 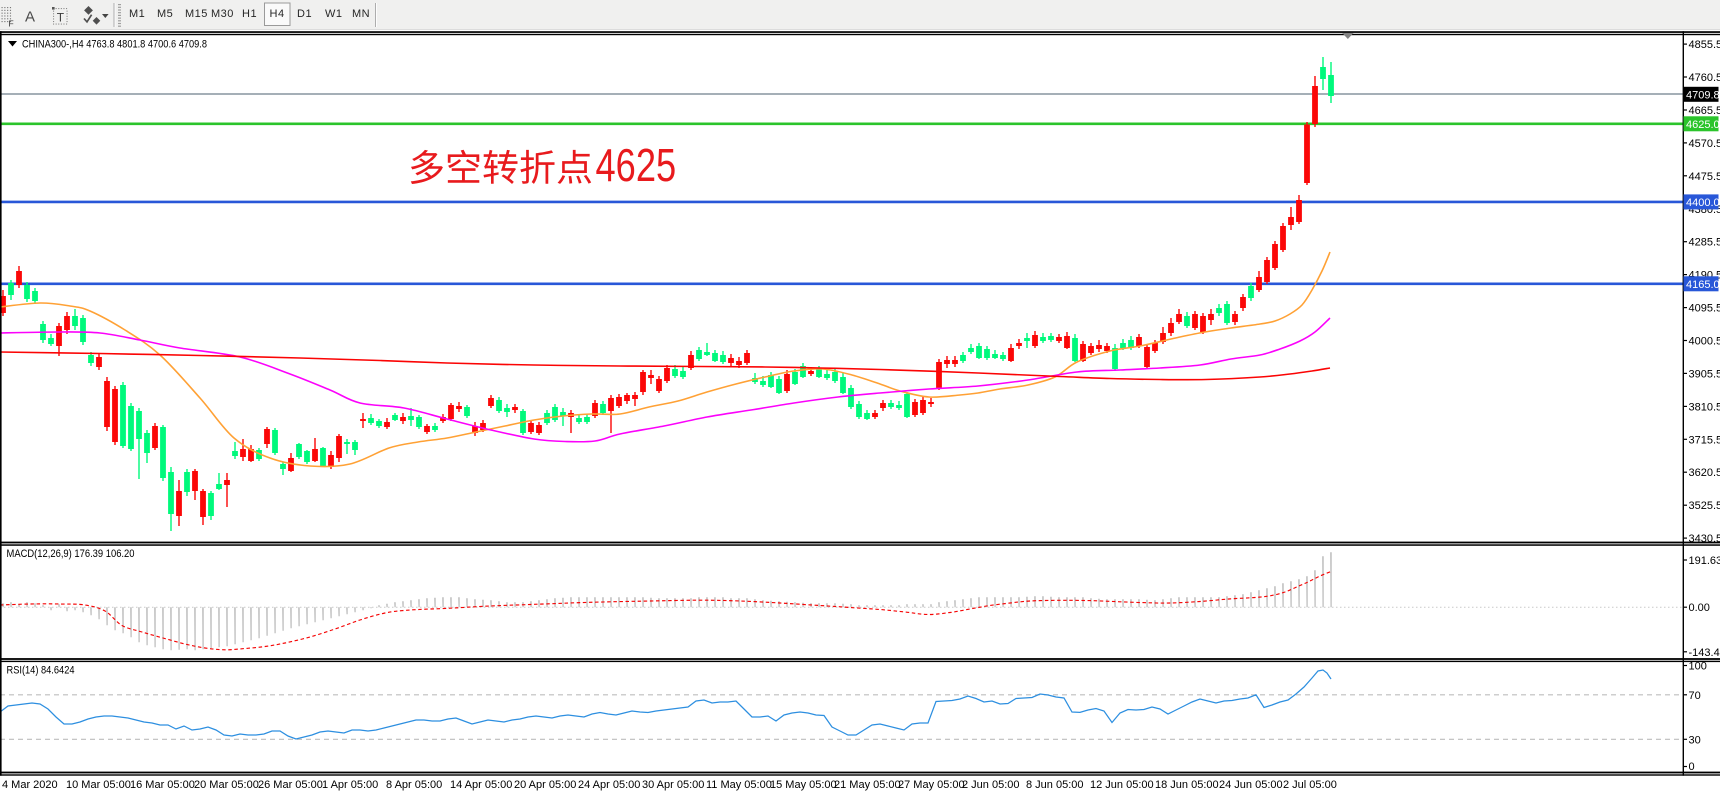 What do you see at coordinates (162, 785) in the screenshot?
I see `svg-text: 16 Mar 05:00` at bounding box center [162, 785].